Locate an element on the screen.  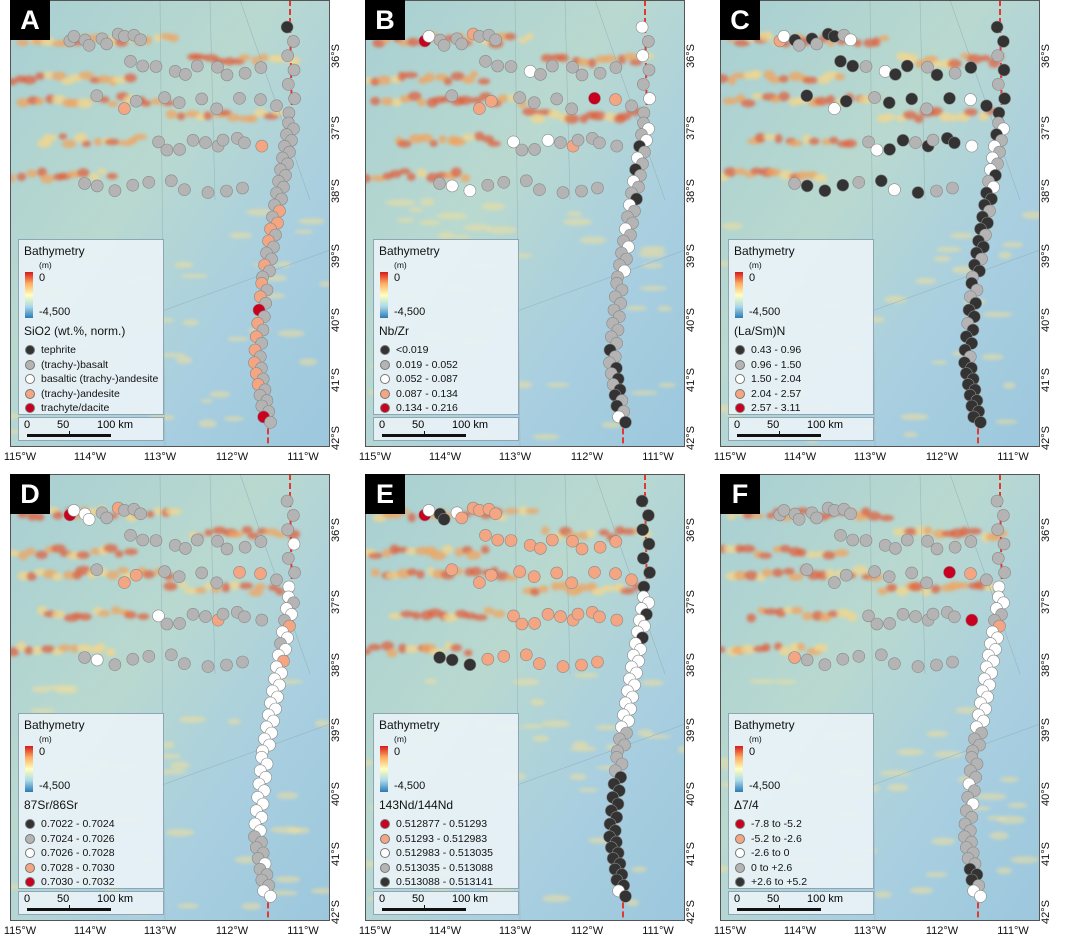
legend-item: 1.50 - 2.04 is located at coordinates (768, 379).